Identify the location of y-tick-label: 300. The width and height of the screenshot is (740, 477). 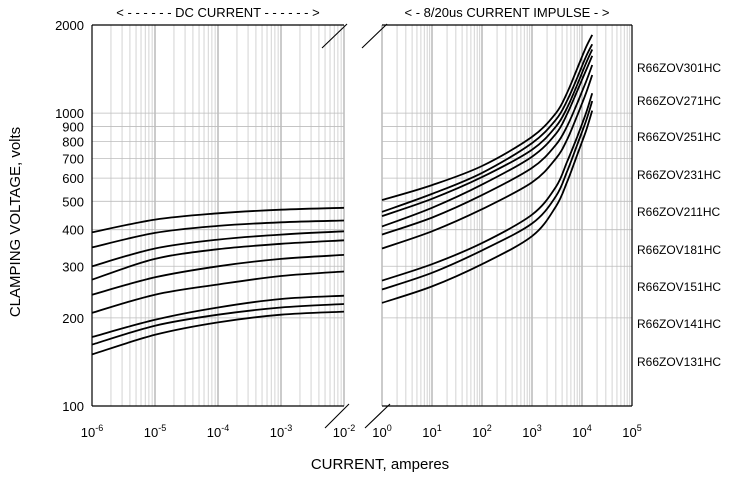
(73, 266).